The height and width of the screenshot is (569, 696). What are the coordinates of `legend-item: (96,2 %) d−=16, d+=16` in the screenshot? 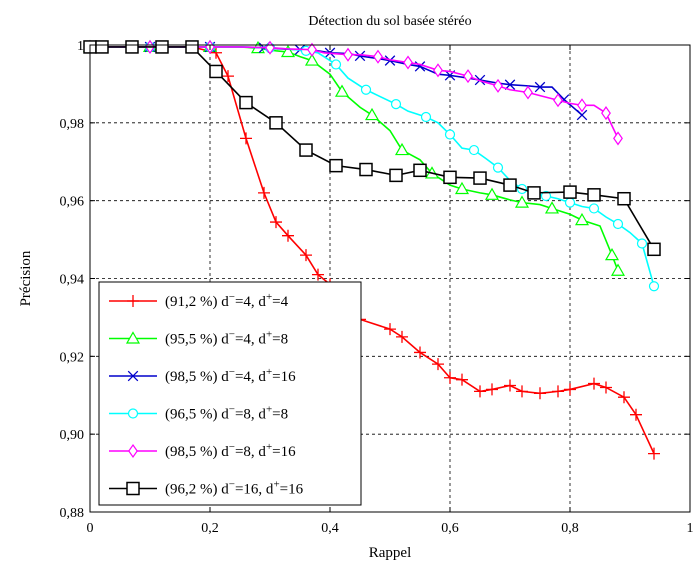 It's located at (206, 488).